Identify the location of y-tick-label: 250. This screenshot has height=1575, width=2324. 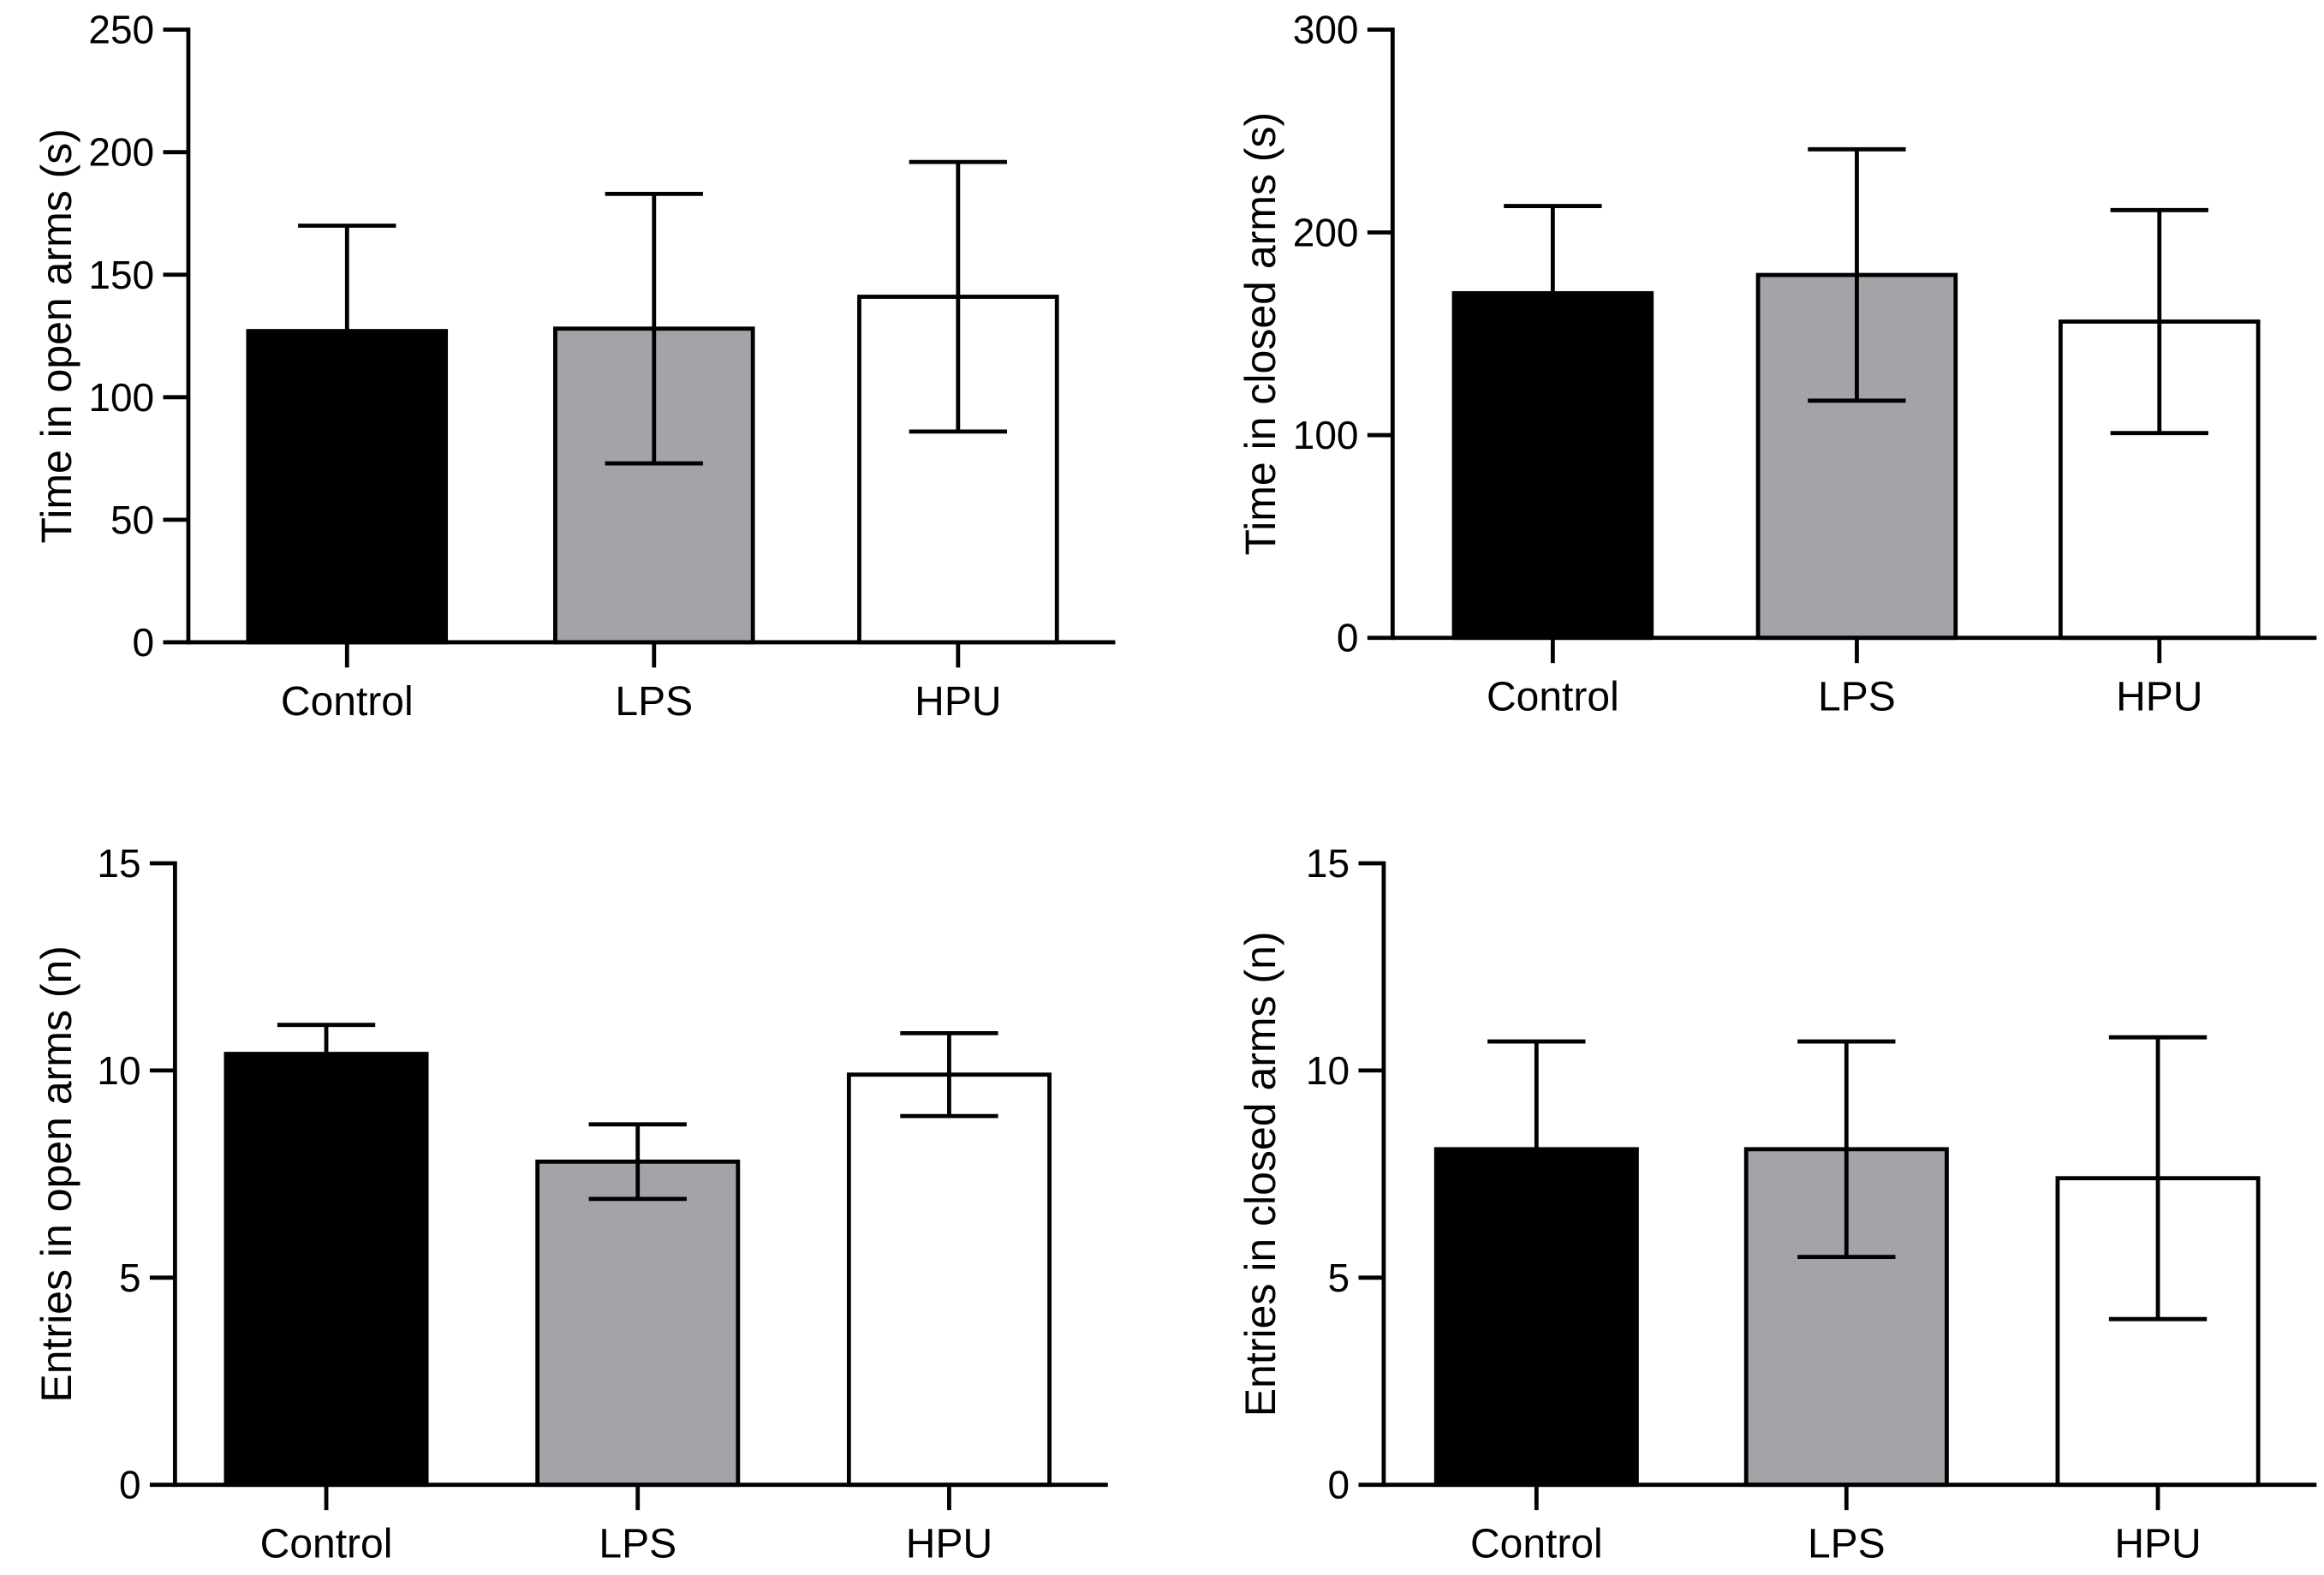
(121, 30).